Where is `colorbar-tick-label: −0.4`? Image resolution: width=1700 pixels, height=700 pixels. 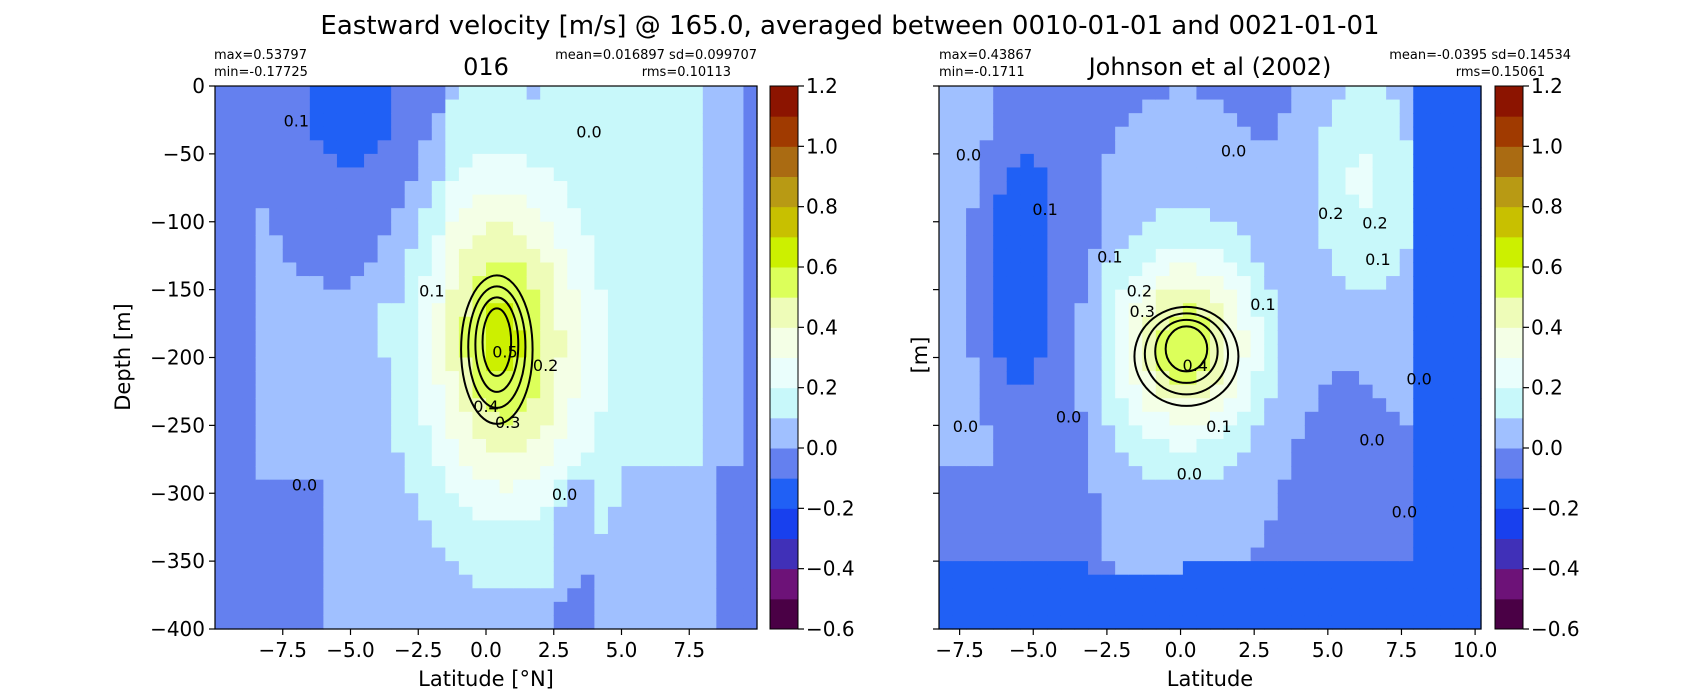
colorbar-tick-label: −0.4 is located at coordinates (1555, 569).